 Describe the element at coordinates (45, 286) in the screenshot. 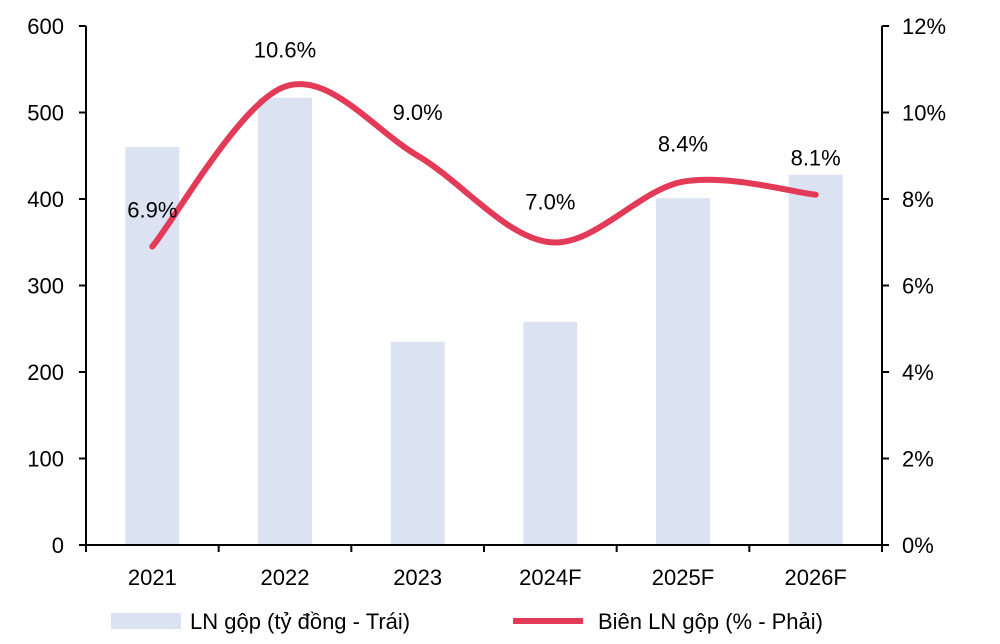

I see `left-tick-label: 300` at that location.